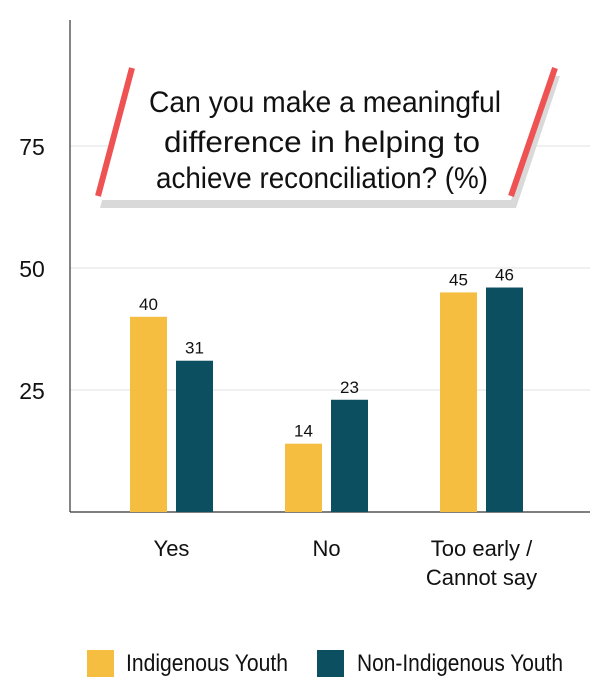  I want to click on title-box, so click(326, 135).